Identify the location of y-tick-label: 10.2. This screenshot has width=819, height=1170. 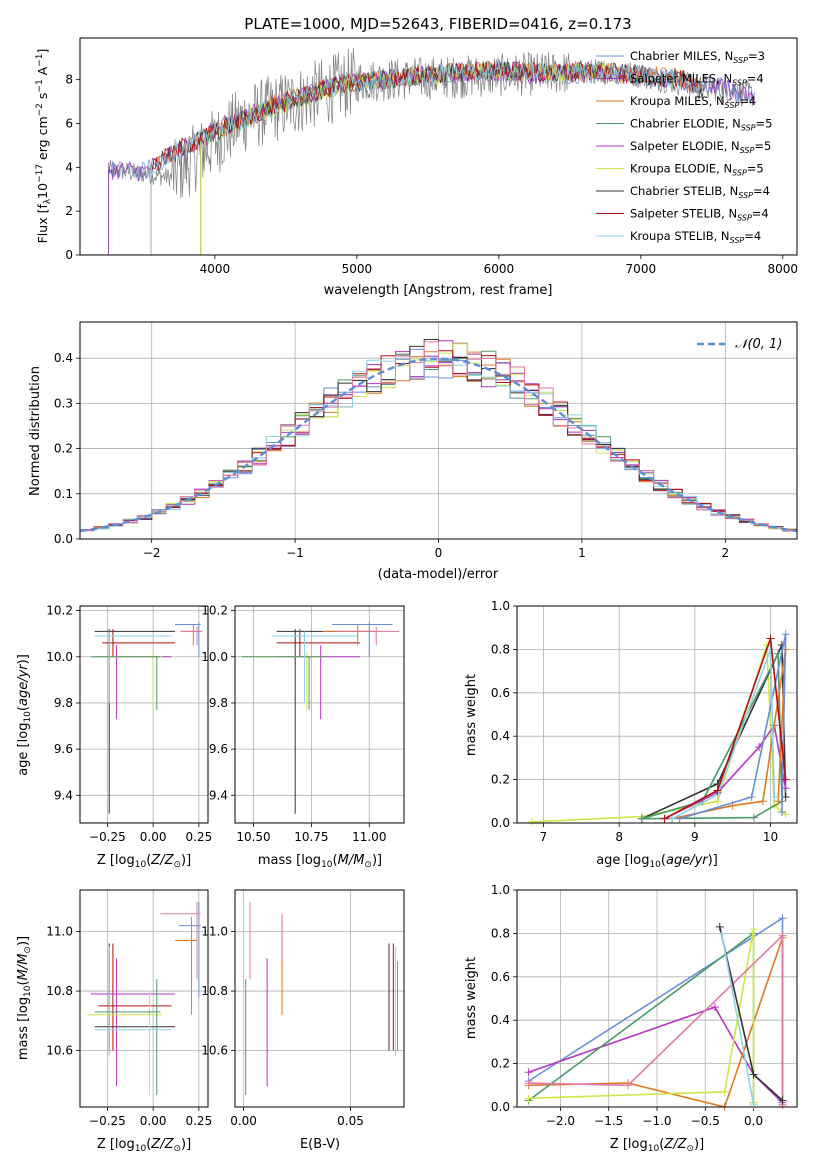
(59, 611).